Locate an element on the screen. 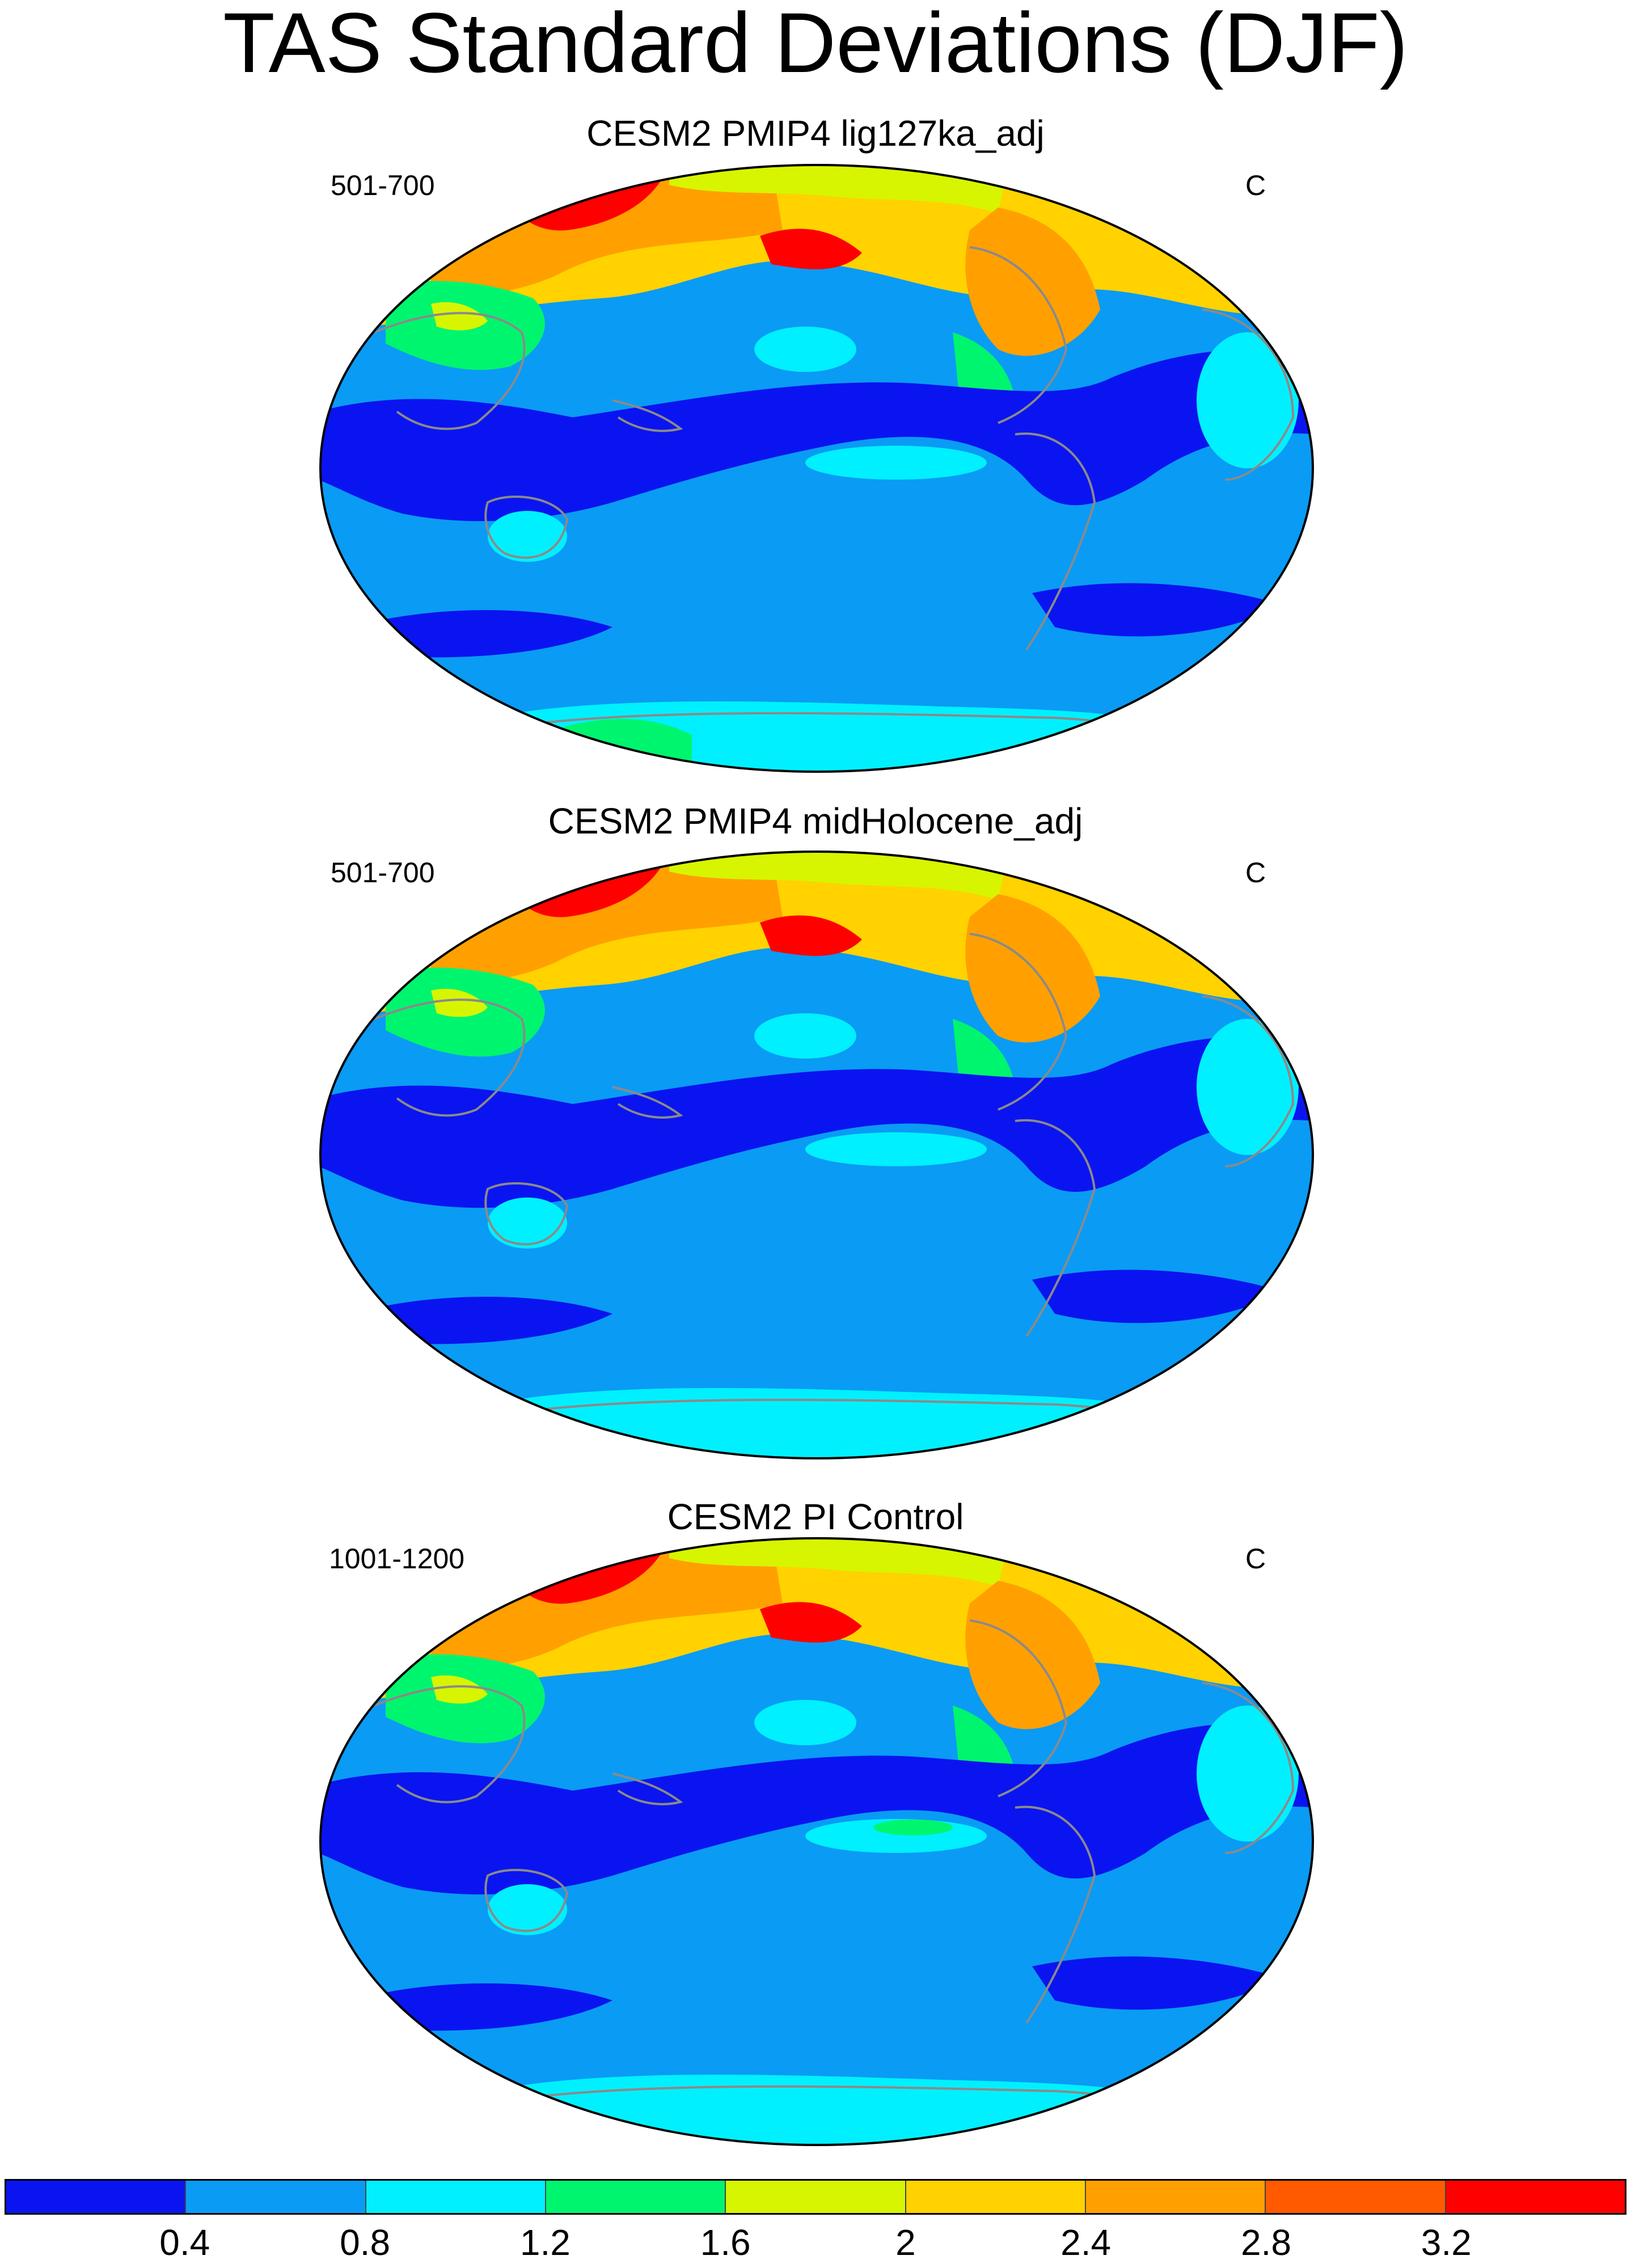  colorbar-tick-label: 3.2 is located at coordinates (1446, 2242).